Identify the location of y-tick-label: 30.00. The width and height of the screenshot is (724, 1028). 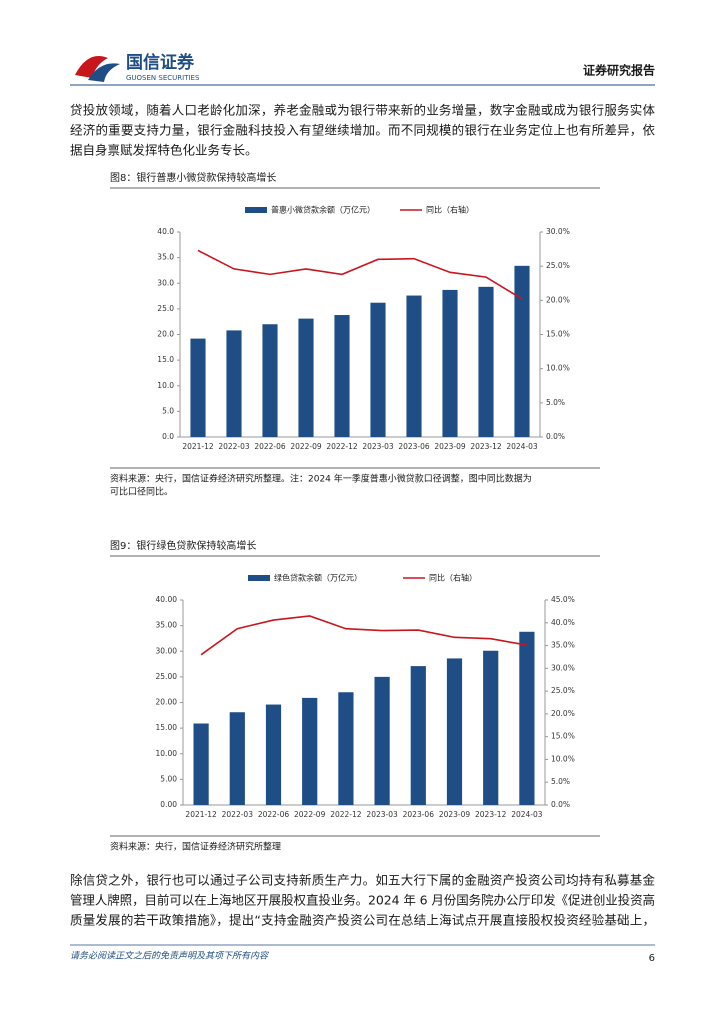
(167, 650).